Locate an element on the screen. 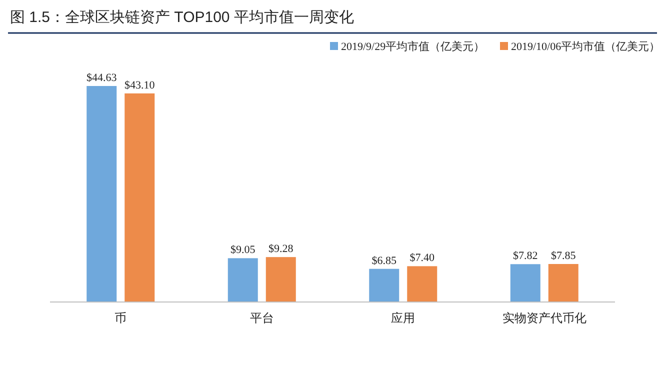 The width and height of the screenshot is (665, 388). data-label: $7.82 is located at coordinates (525, 256).